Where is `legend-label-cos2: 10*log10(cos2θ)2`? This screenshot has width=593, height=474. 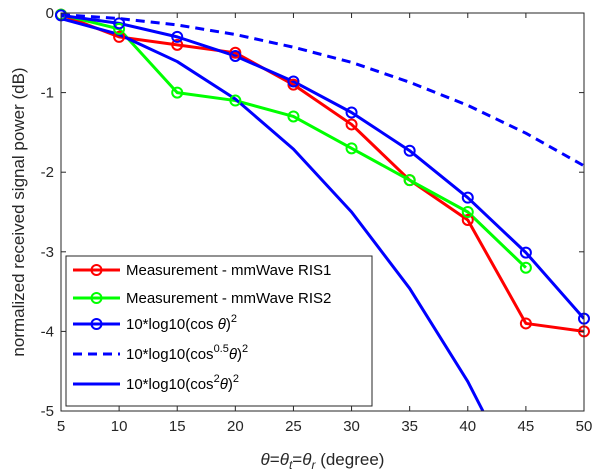
legend-label-cos2: 10*log10(cos2θ)2 is located at coordinates (182, 383).